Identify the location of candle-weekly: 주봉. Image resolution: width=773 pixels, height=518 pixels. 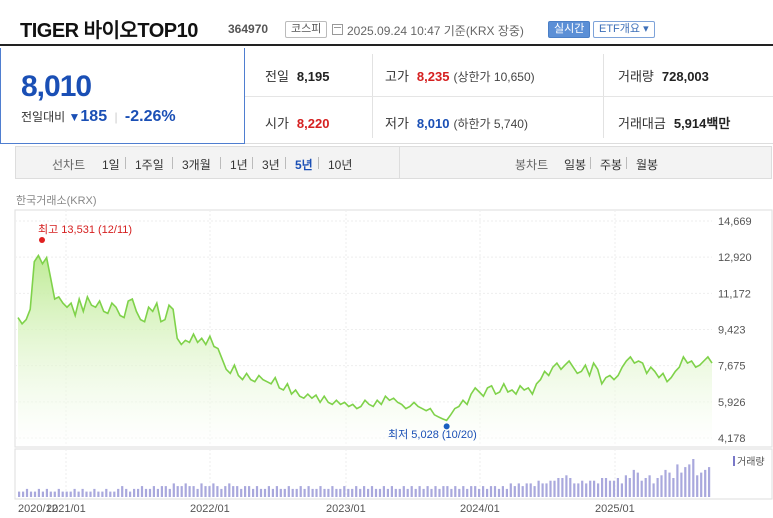
(611, 165).